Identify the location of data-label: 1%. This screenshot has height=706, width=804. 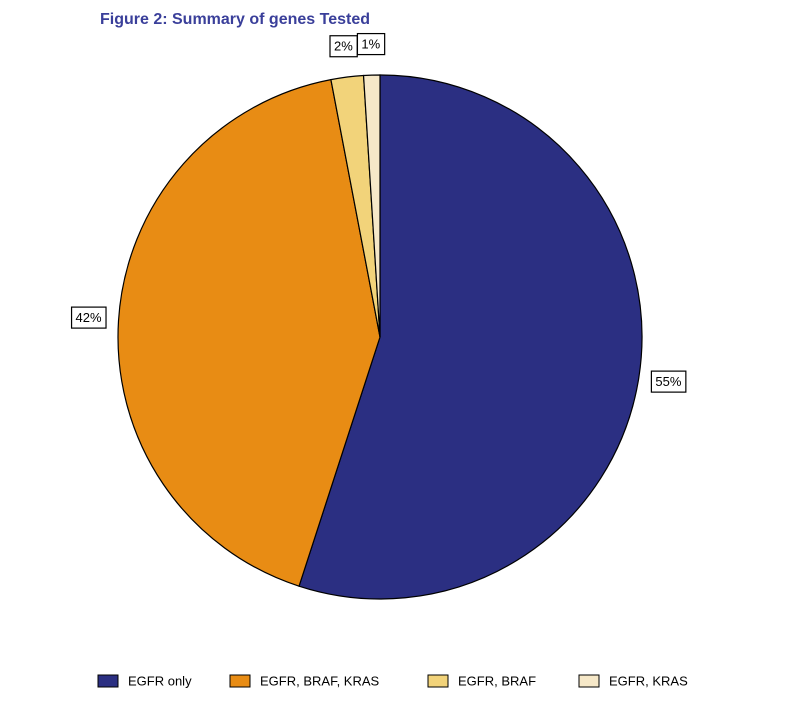
(370, 44).